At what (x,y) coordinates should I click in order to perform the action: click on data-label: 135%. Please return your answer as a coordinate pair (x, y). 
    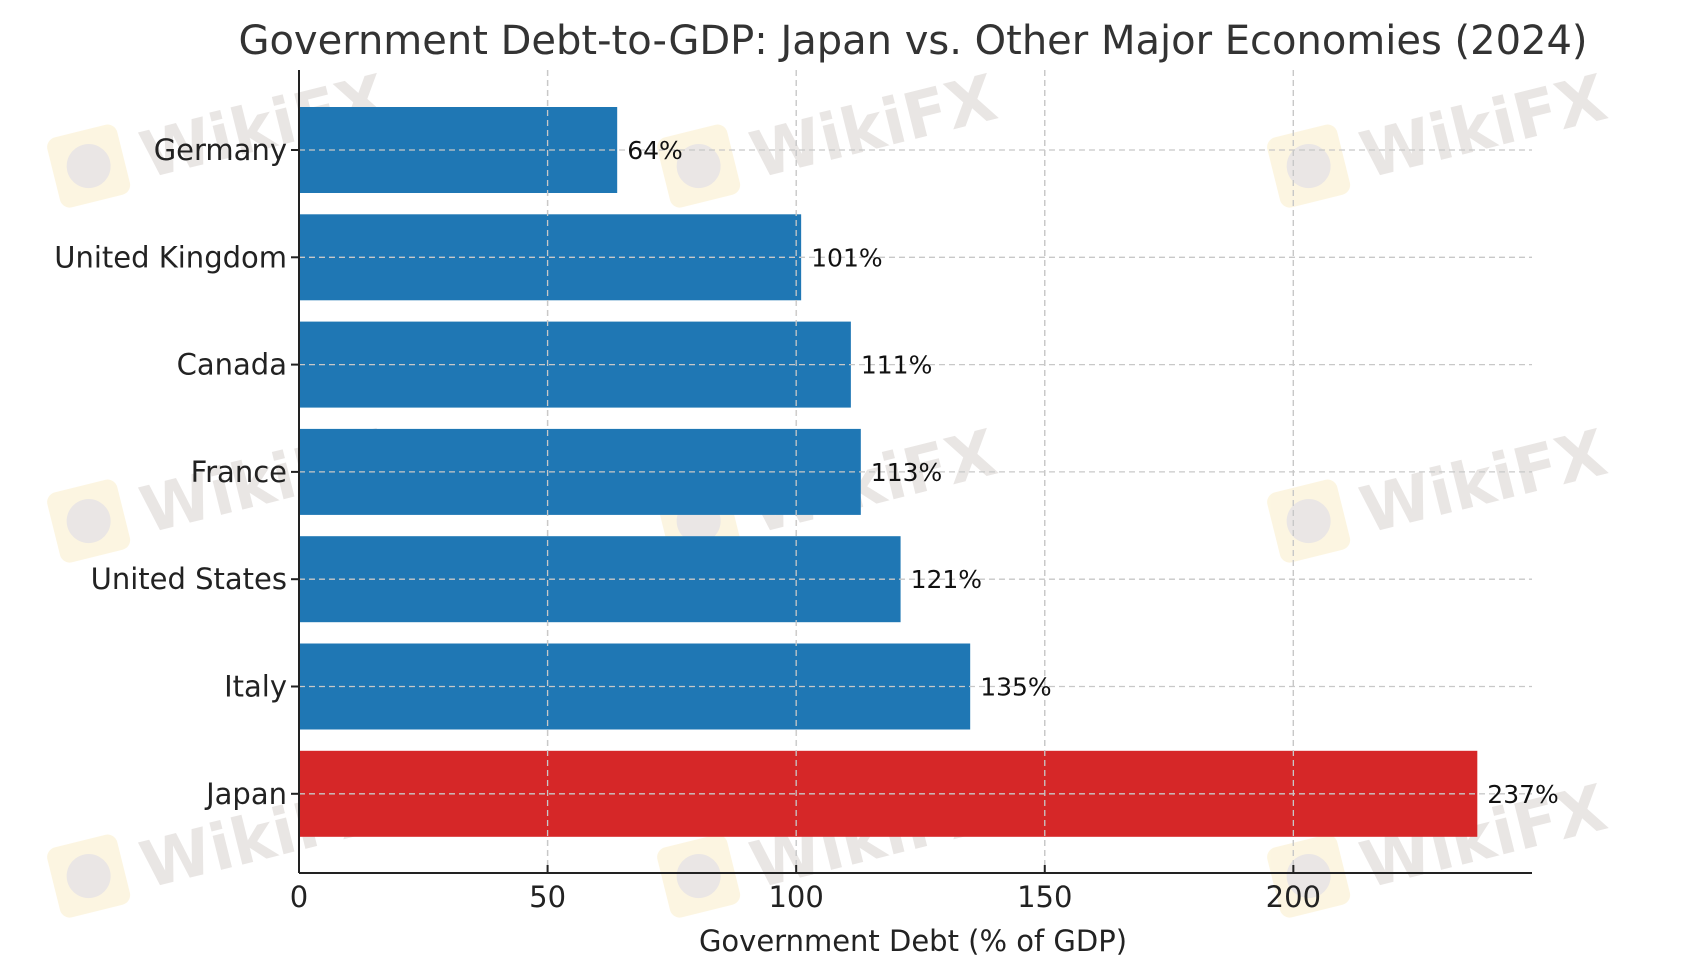
    Looking at the image, I should click on (1015, 687).